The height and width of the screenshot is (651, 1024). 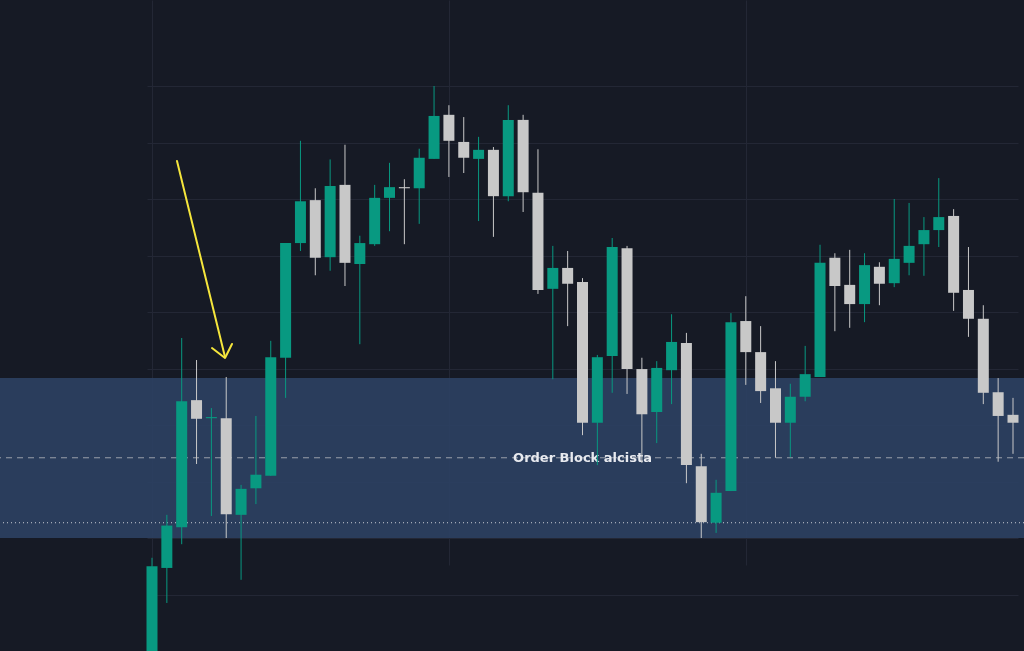 I want to click on ref-line-label: Order Block alcista, so click(x=582, y=457).